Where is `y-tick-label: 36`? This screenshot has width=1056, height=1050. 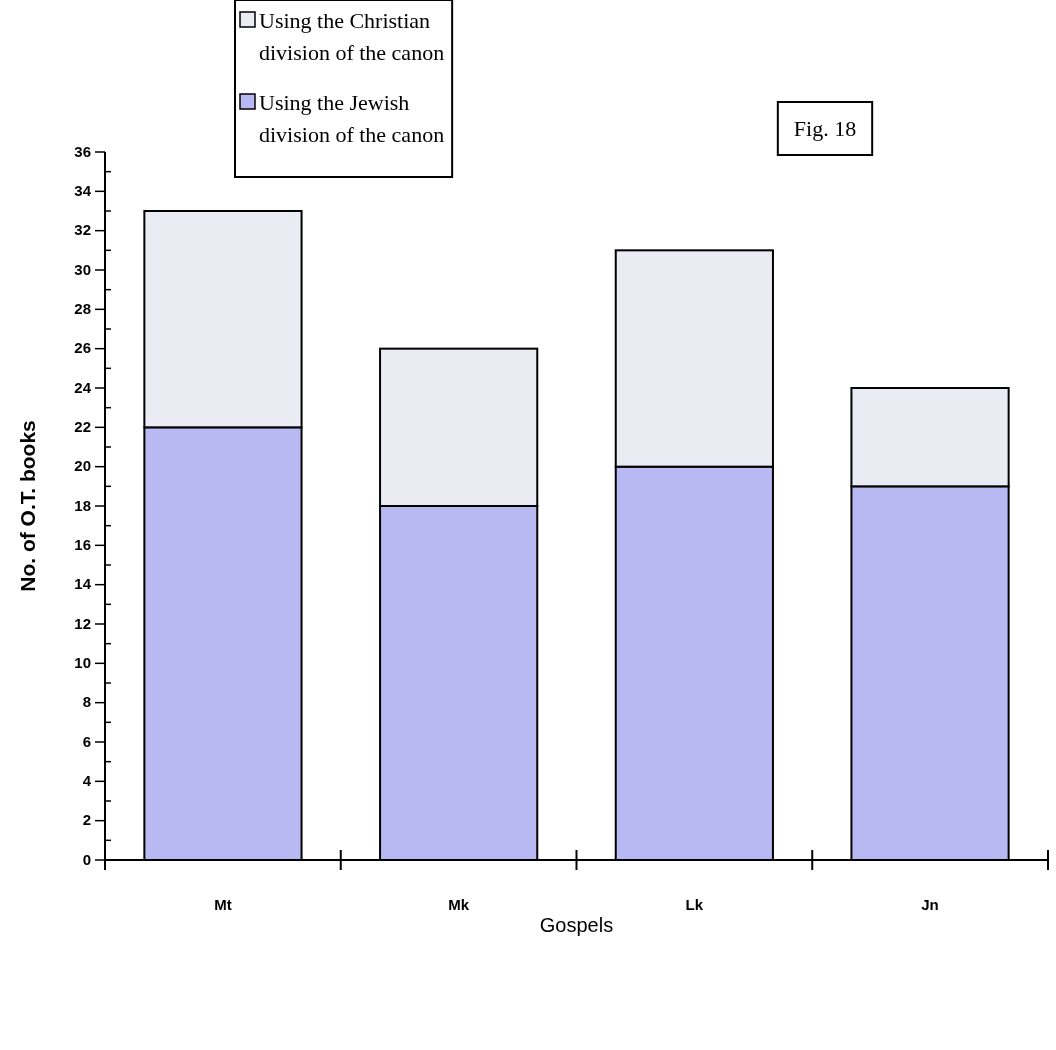 y-tick-label: 36 is located at coordinates (82, 151).